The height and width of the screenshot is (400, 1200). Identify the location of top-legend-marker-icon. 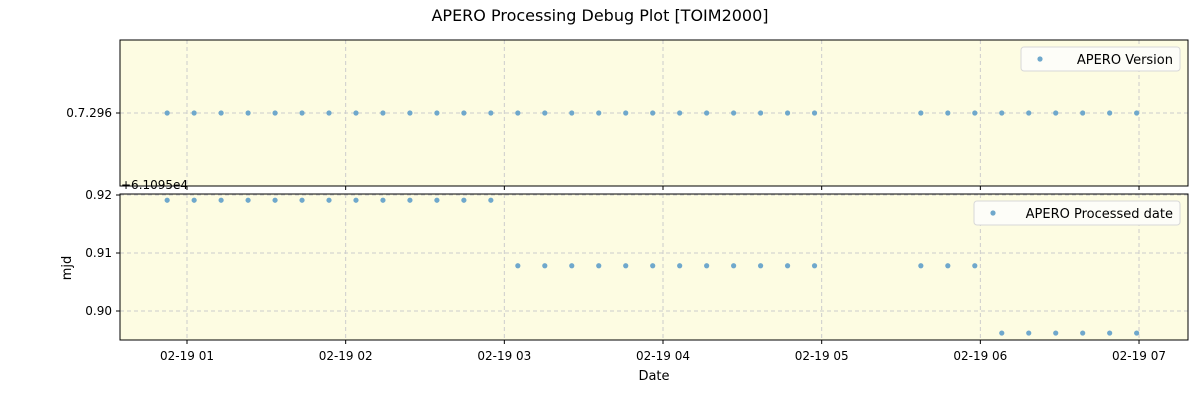
(1040, 59).